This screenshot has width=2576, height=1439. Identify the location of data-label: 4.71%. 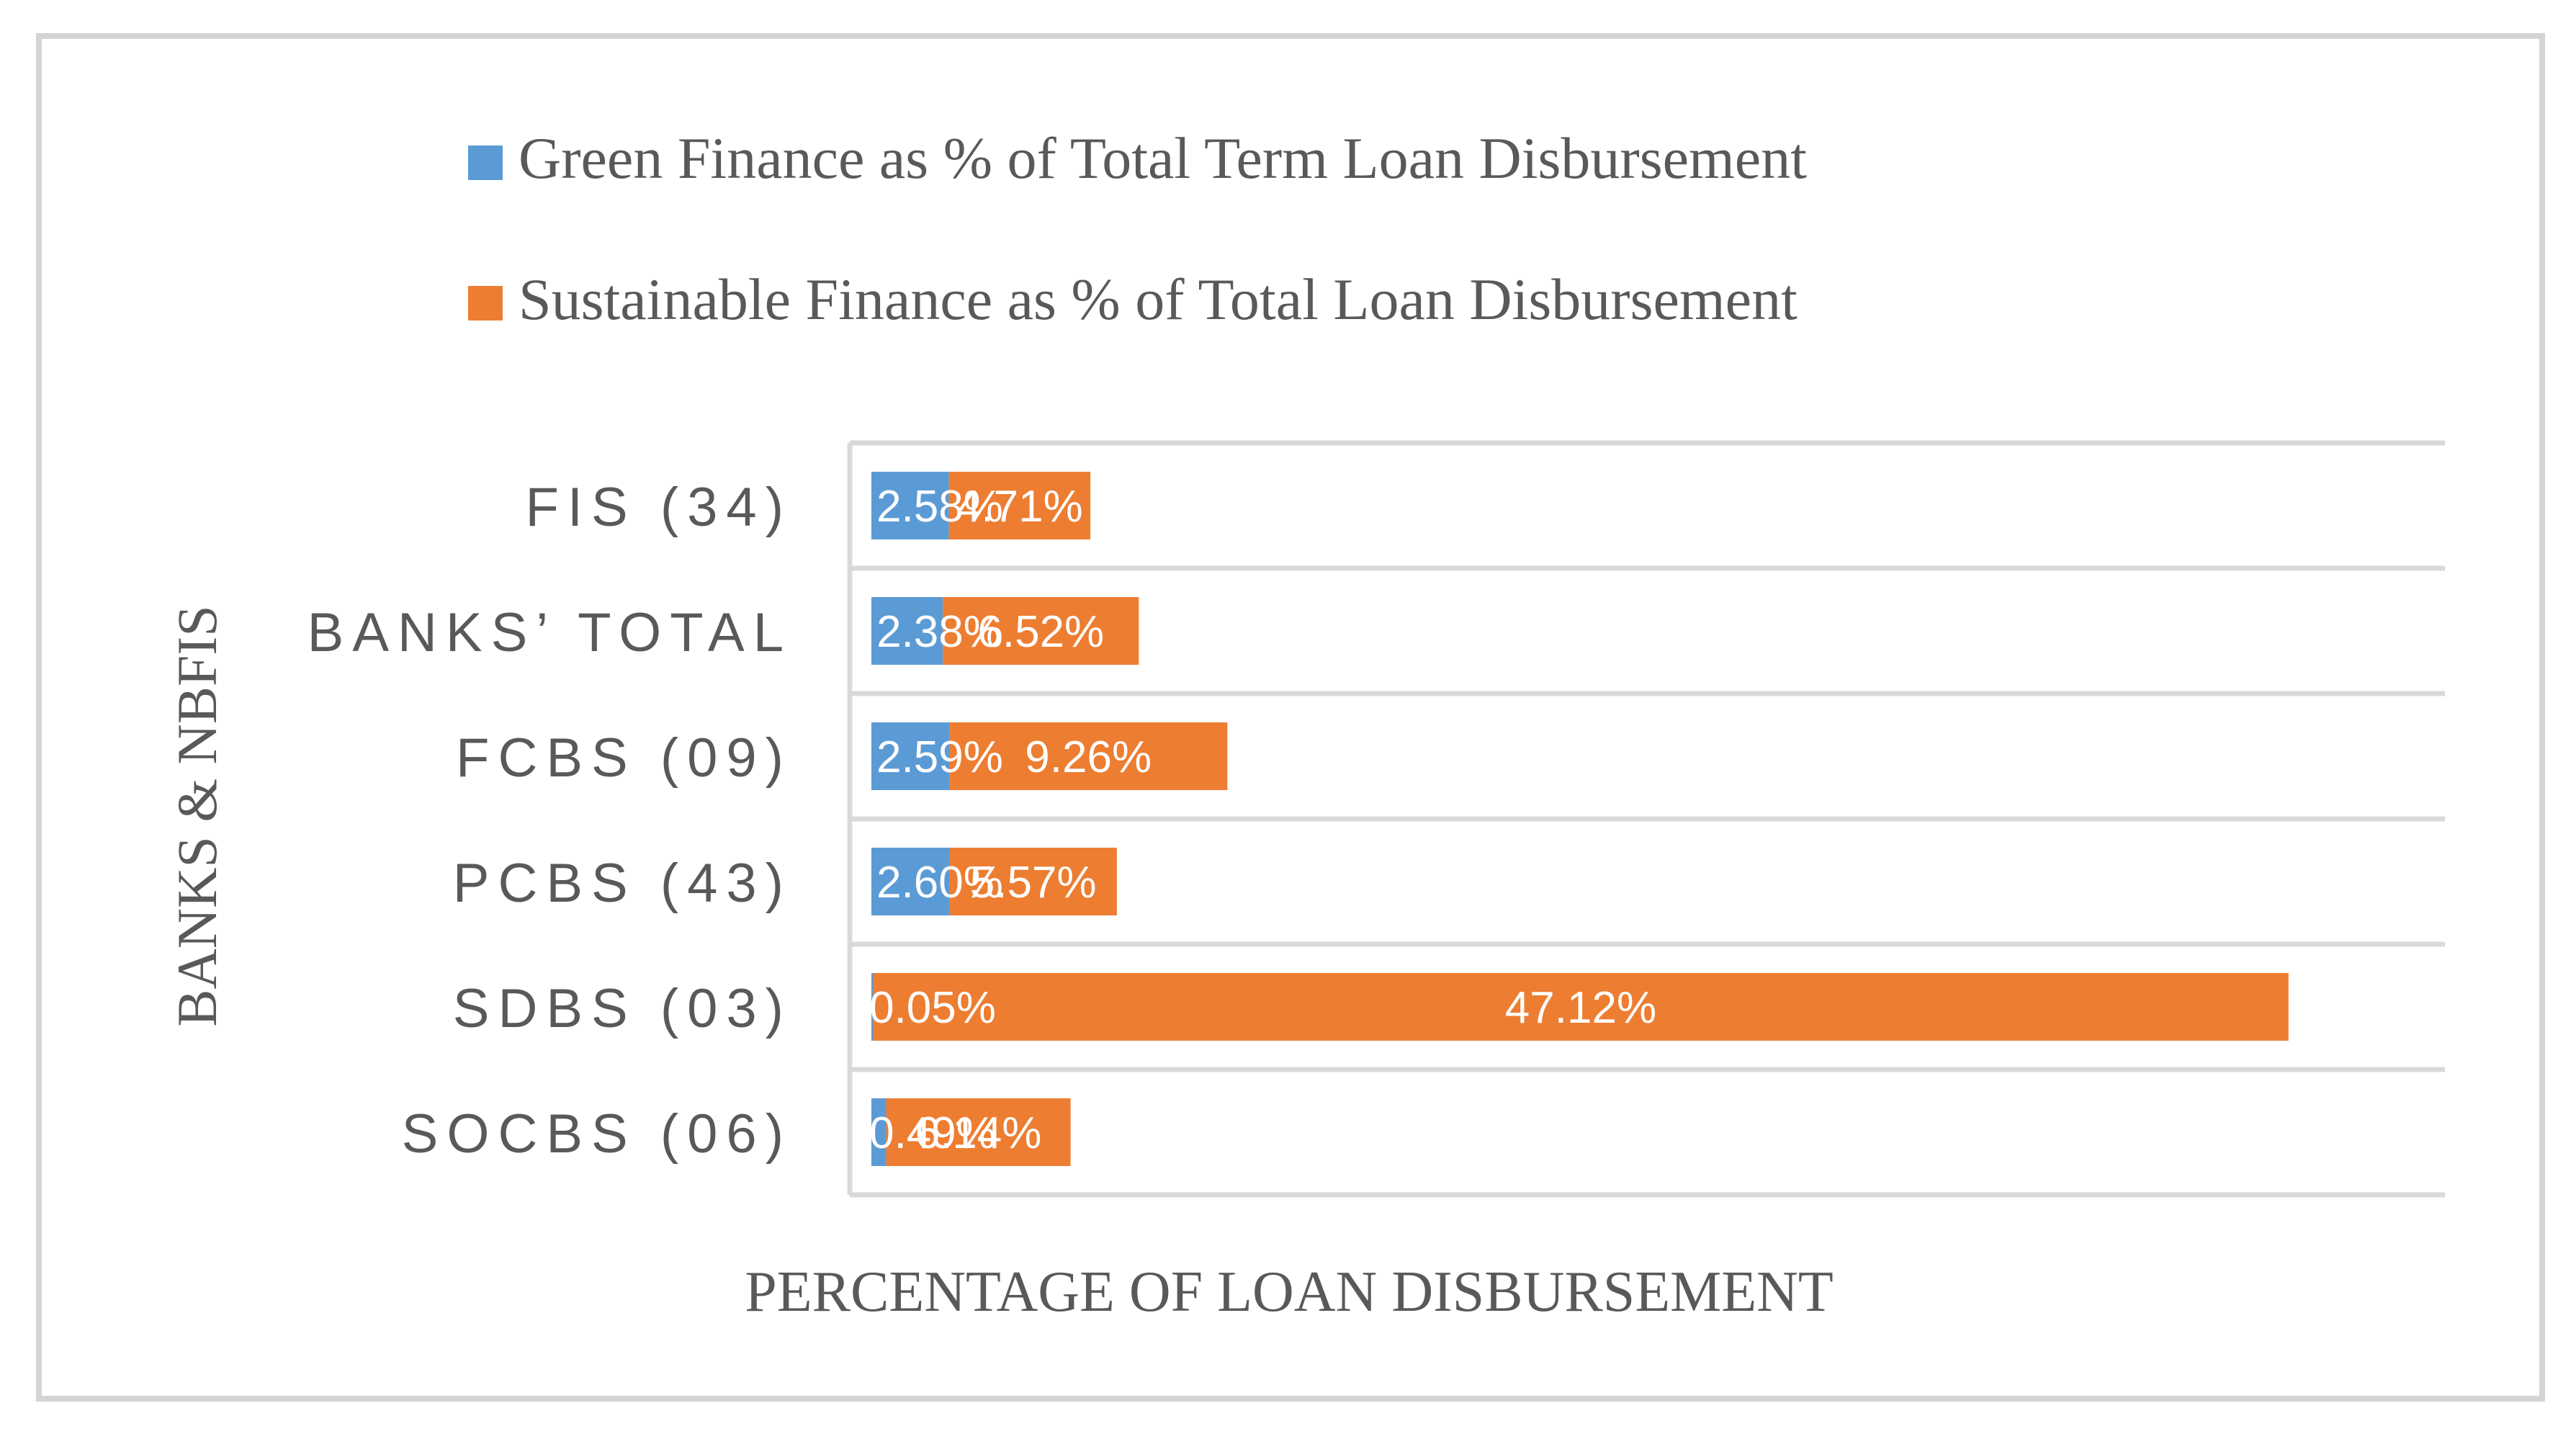
(1019, 507).